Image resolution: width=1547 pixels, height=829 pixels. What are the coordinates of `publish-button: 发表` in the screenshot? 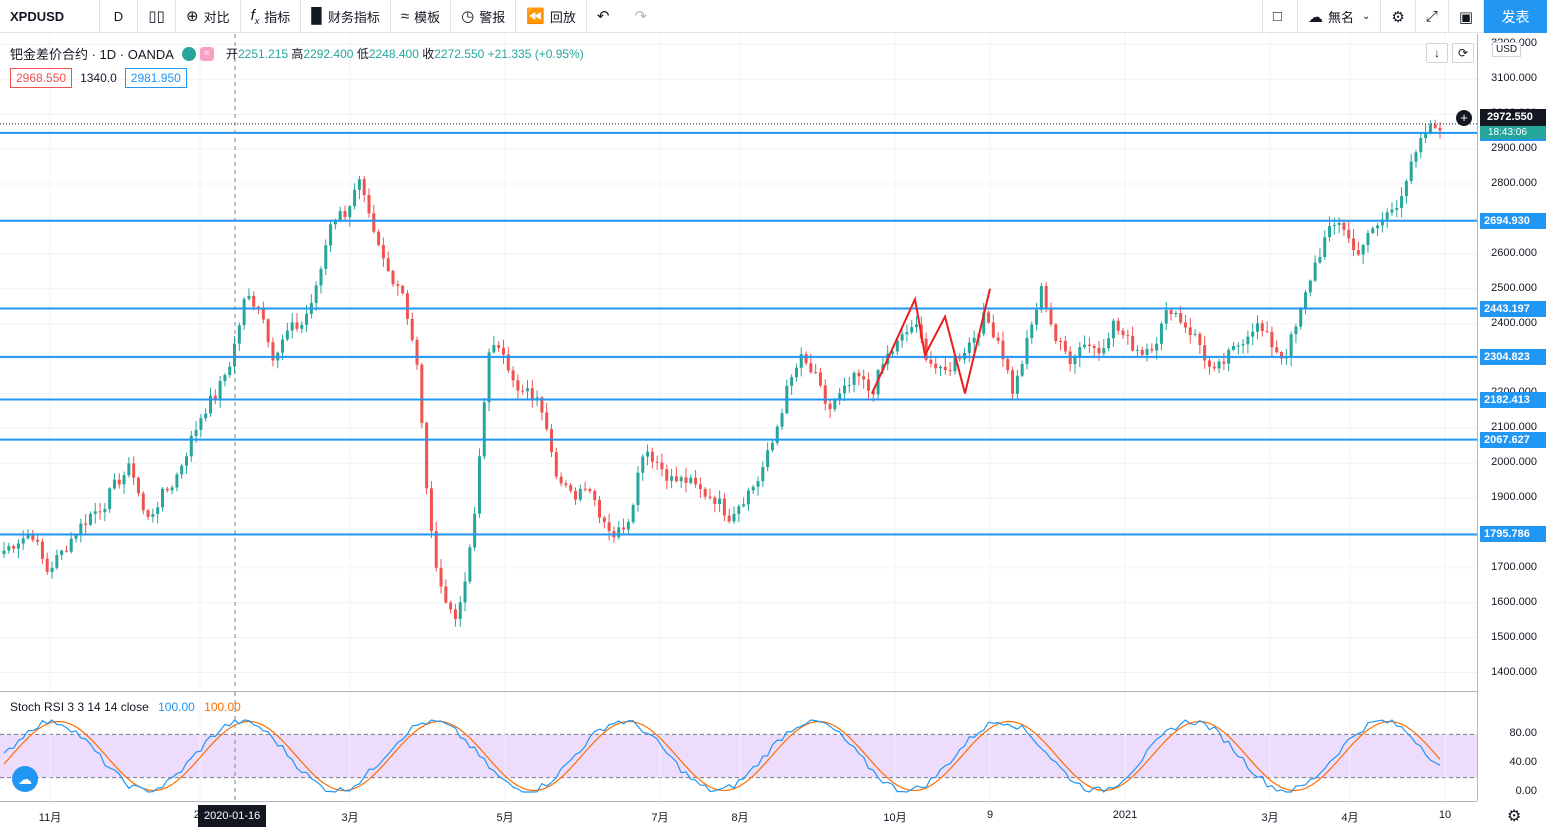 It's located at (1515, 16).